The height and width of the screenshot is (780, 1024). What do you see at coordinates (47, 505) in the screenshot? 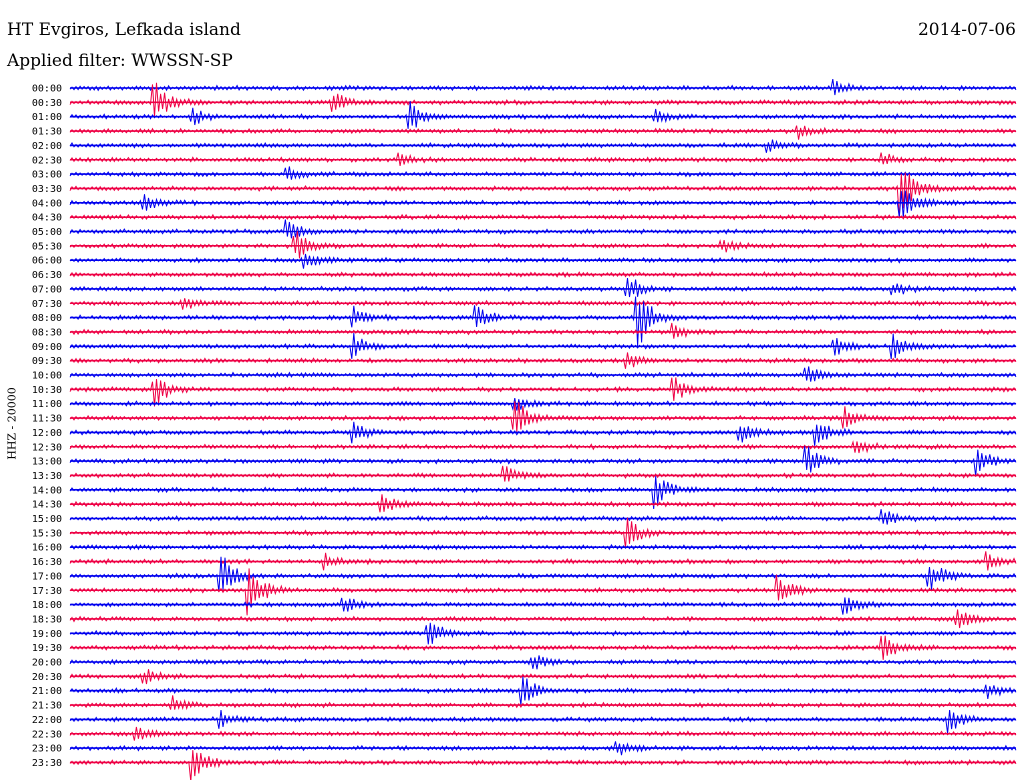
I see `time-tick-label: 14:30` at bounding box center [47, 505].